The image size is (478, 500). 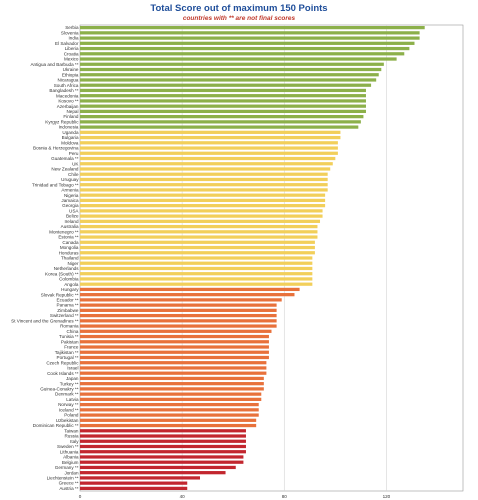 What do you see at coordinates (71, 457) in the screenshot?
I see `category-label-82: Albania` at bounding box center [71, 457].